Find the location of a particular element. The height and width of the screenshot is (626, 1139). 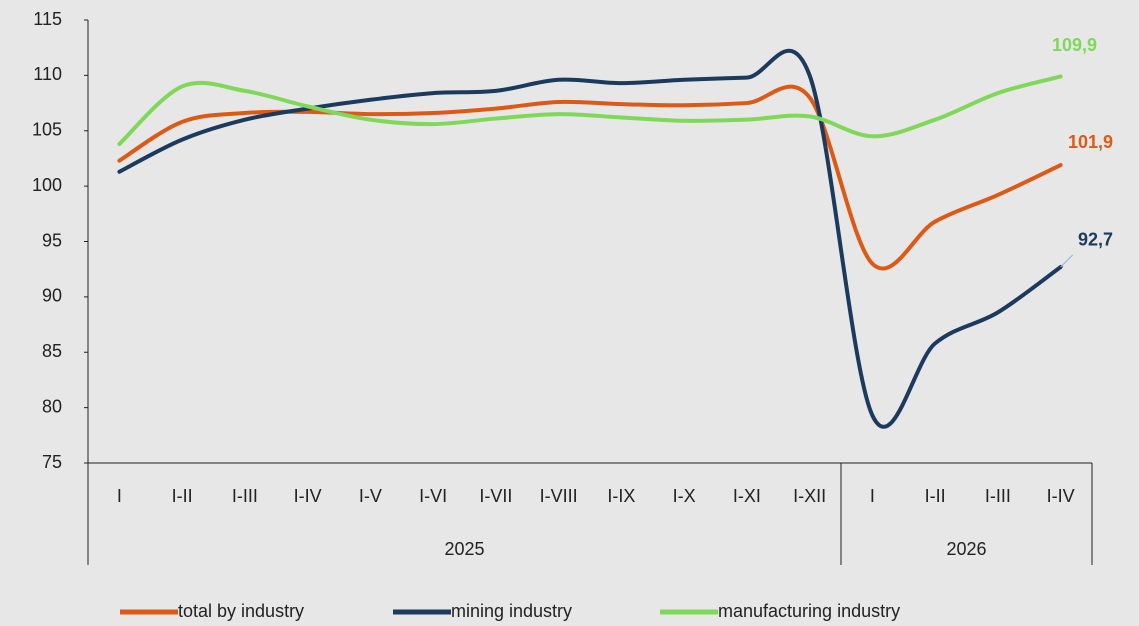

y-tick-label: 85 is located at coordinates (52, 351).